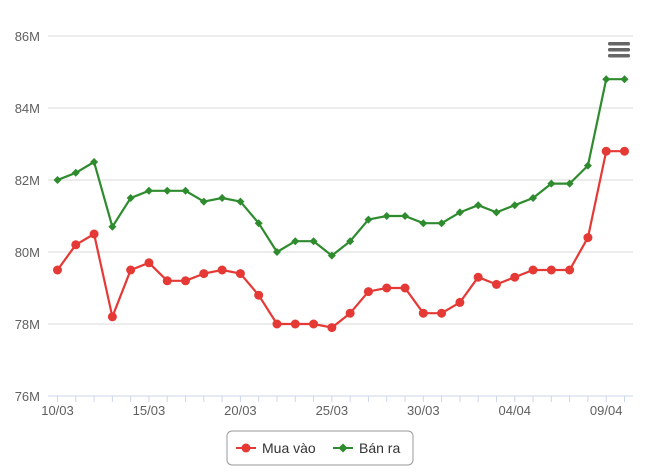  I want to click on x-tick-label: 20/03, so click(240, 410).